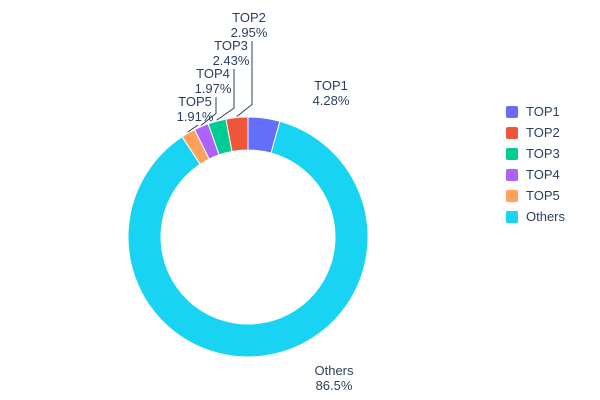 The height and width of the screenshot is (400, 600). I want to click on legend-swatch-top2, so click(512, 132).